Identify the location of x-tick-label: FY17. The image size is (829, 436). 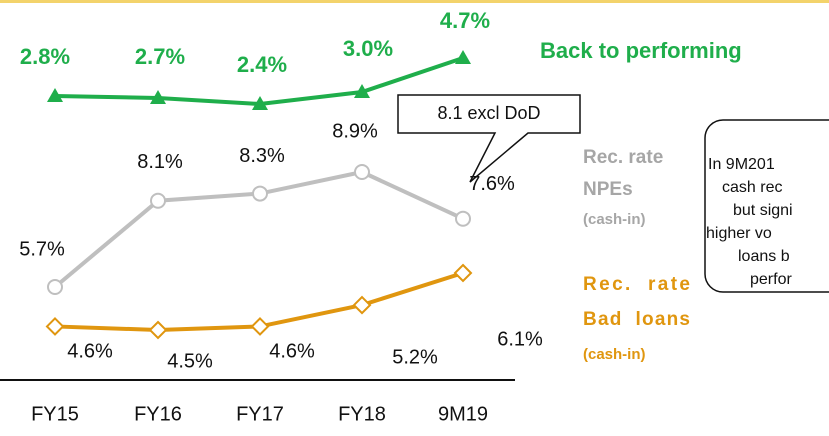
(260, 414).